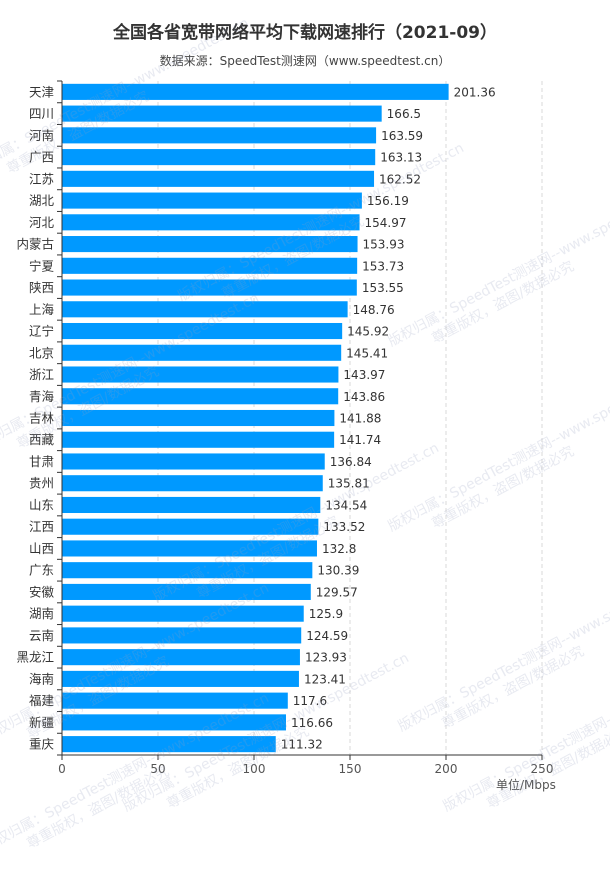  What do you see at coordinates (388, 201) in the screenshot?
I see `value-label: 156.19` at bounding box center [388, 201].